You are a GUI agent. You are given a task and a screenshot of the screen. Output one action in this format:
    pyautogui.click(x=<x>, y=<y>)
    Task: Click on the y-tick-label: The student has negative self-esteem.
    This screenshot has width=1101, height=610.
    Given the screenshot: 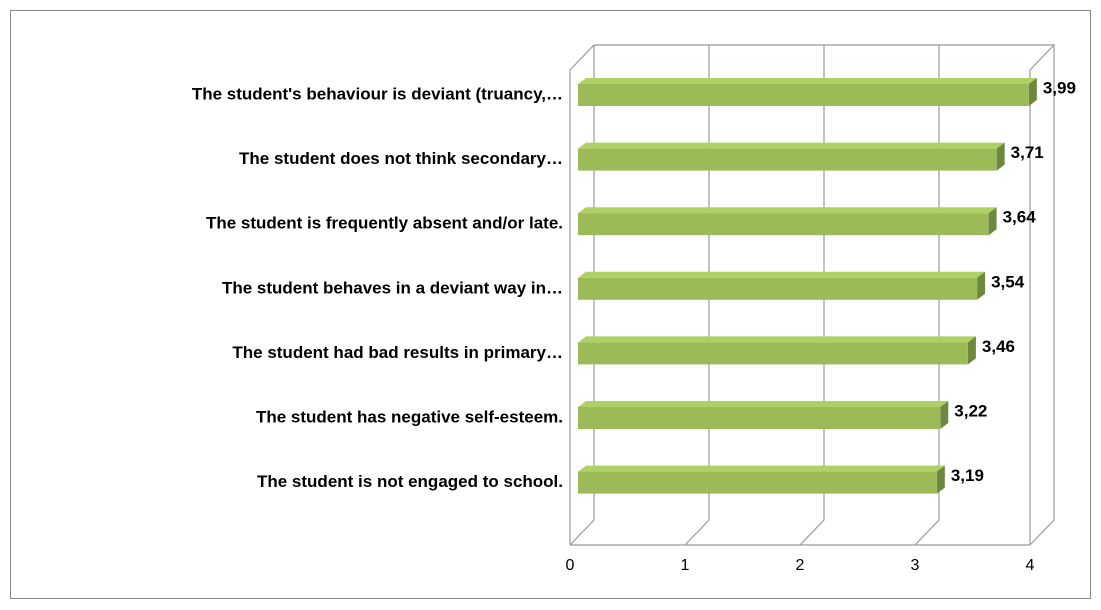 What is the action you would take?
    pyautogui.click(x=409, y=416)
    